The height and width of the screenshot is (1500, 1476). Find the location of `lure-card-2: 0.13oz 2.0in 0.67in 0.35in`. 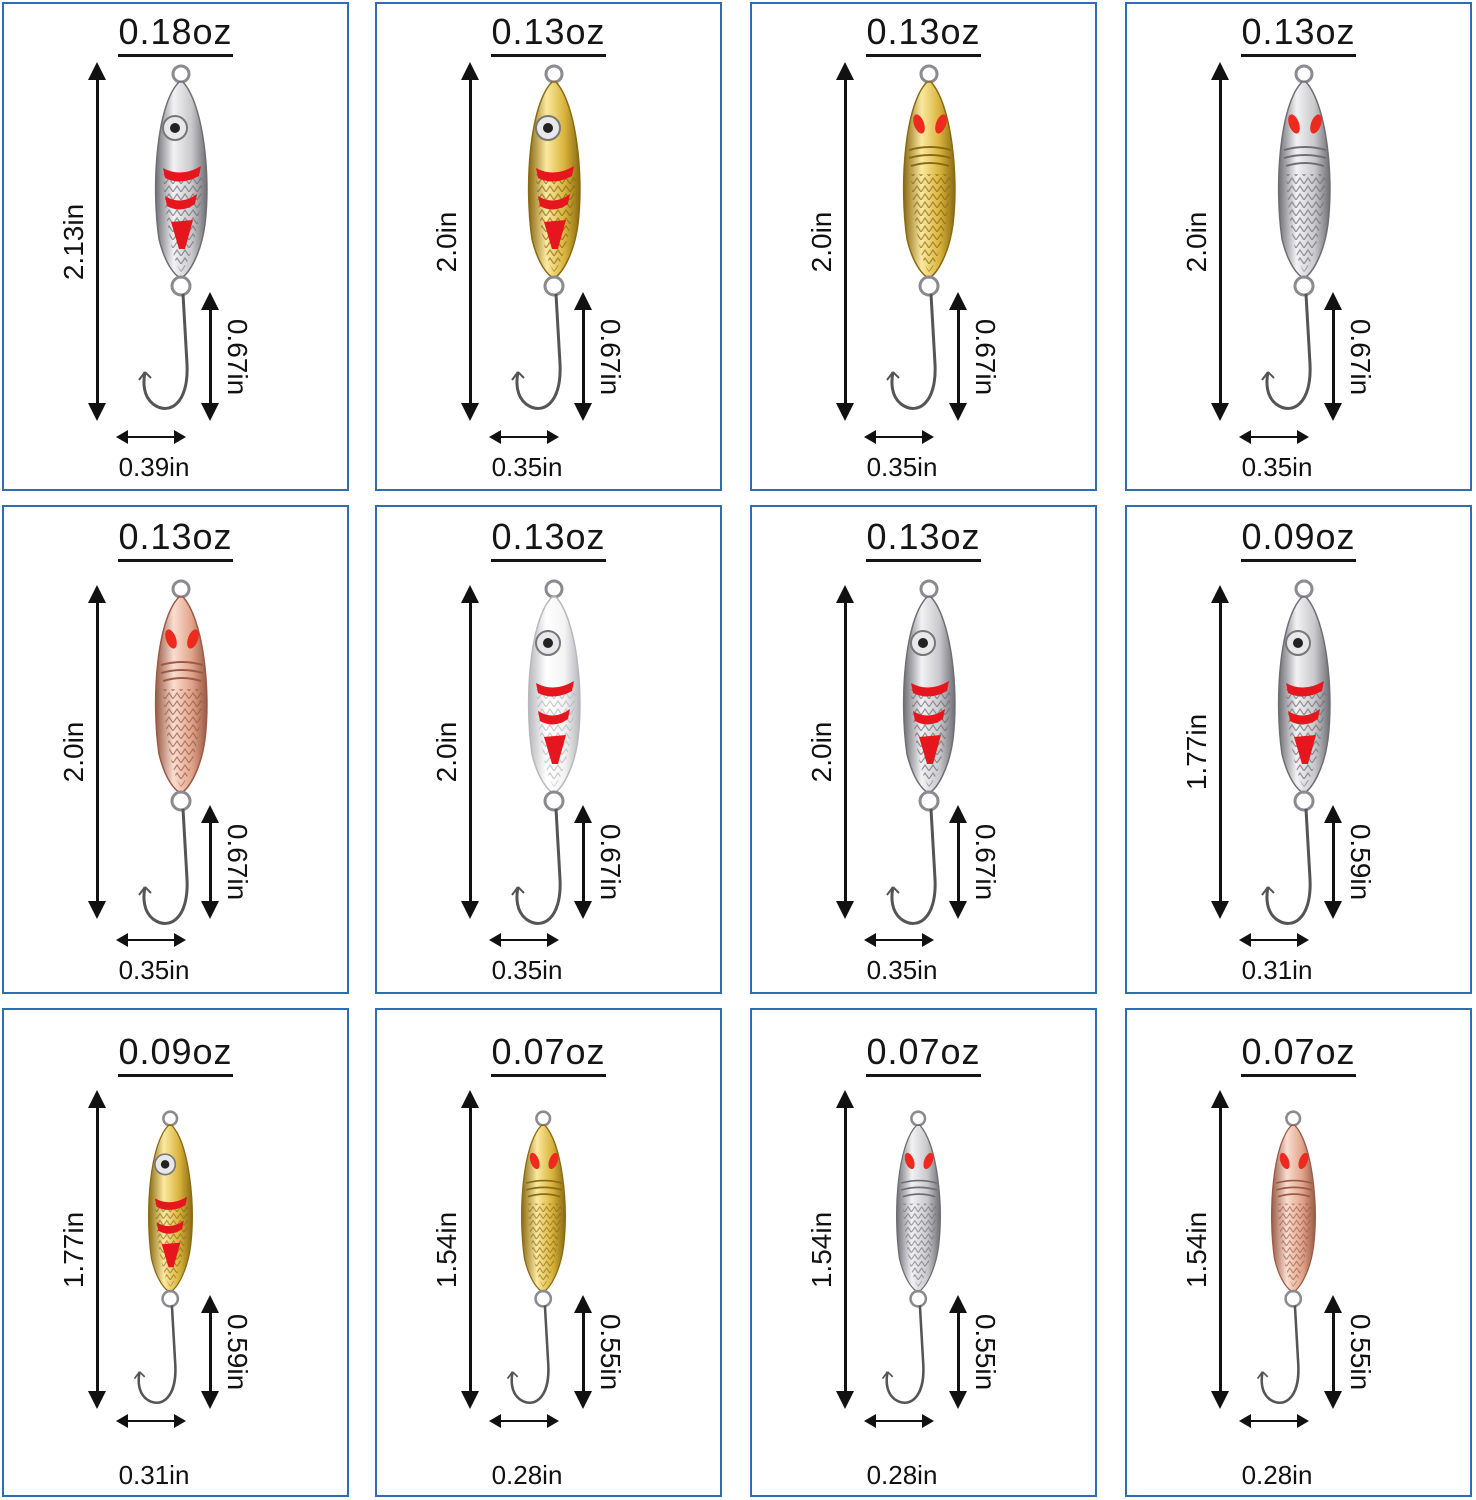

lure-card-2: 0.13oz 2.0in 0.67in 0.35in is located at coordinates (548, 246).